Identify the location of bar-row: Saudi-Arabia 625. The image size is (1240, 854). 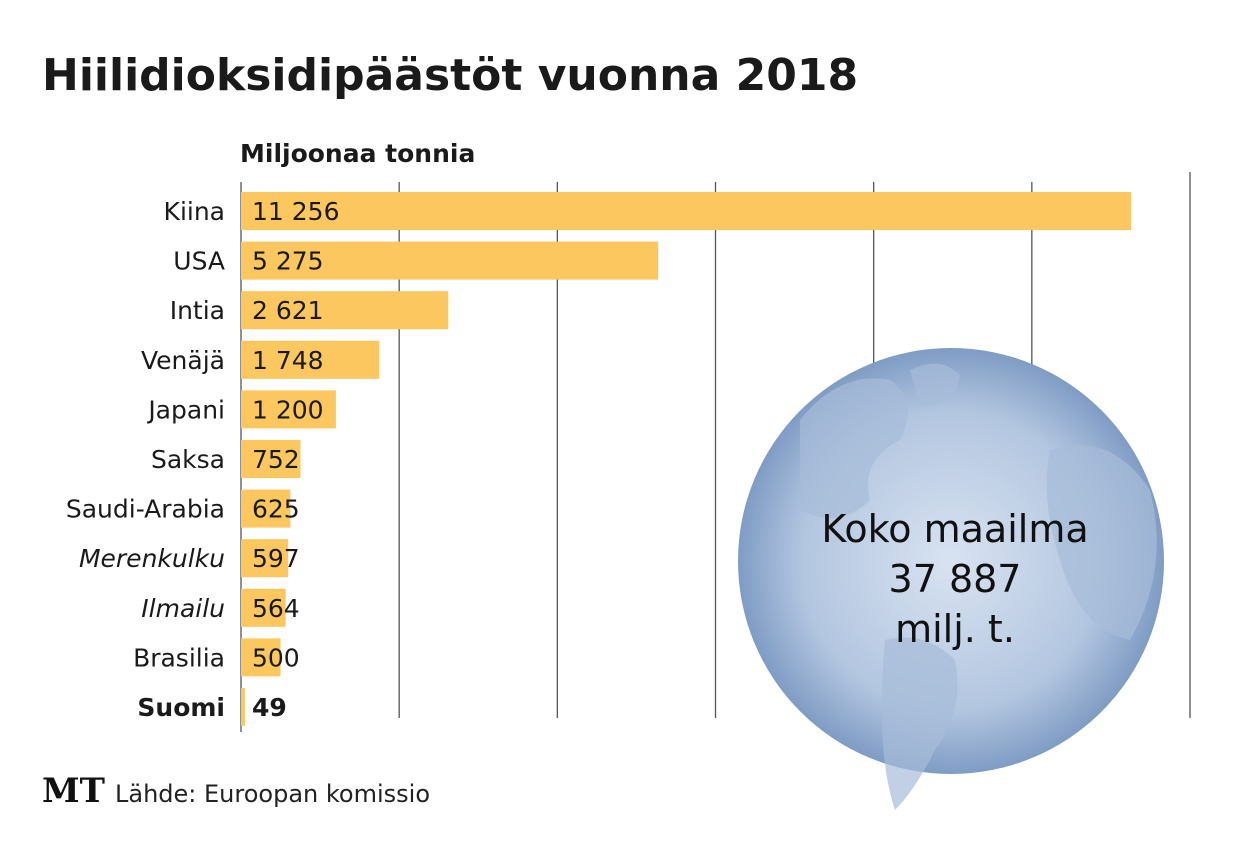
(183, 508).